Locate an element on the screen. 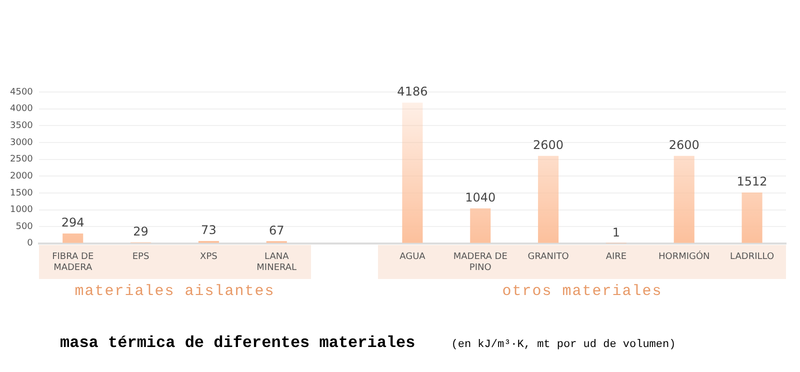  data-label: 29 is located at coordinates (140, 231).